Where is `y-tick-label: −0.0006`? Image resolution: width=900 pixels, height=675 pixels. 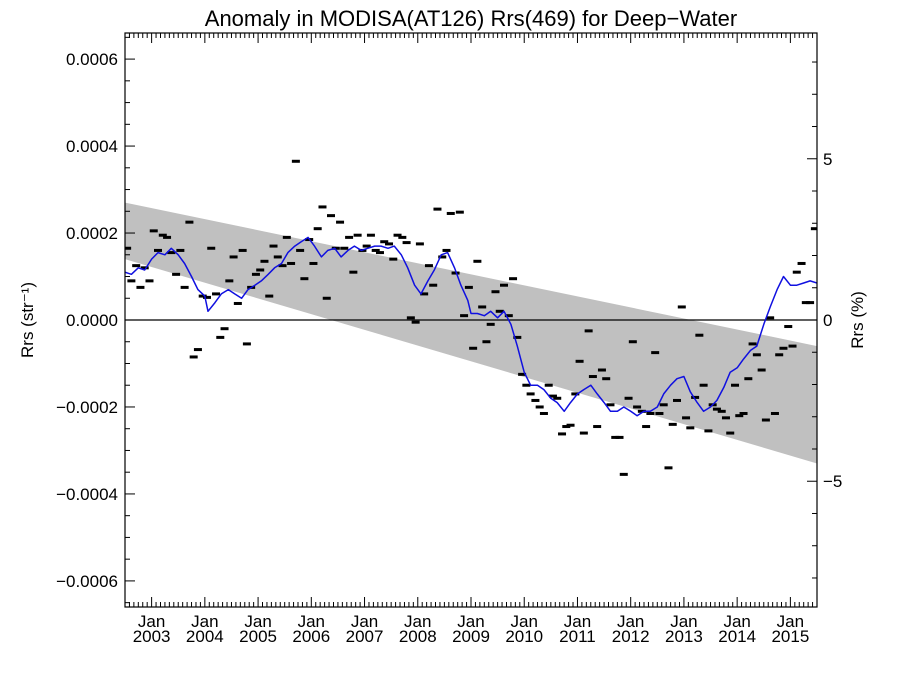 y-tick-label: −0.0006 is located at coordinates (87, 581).